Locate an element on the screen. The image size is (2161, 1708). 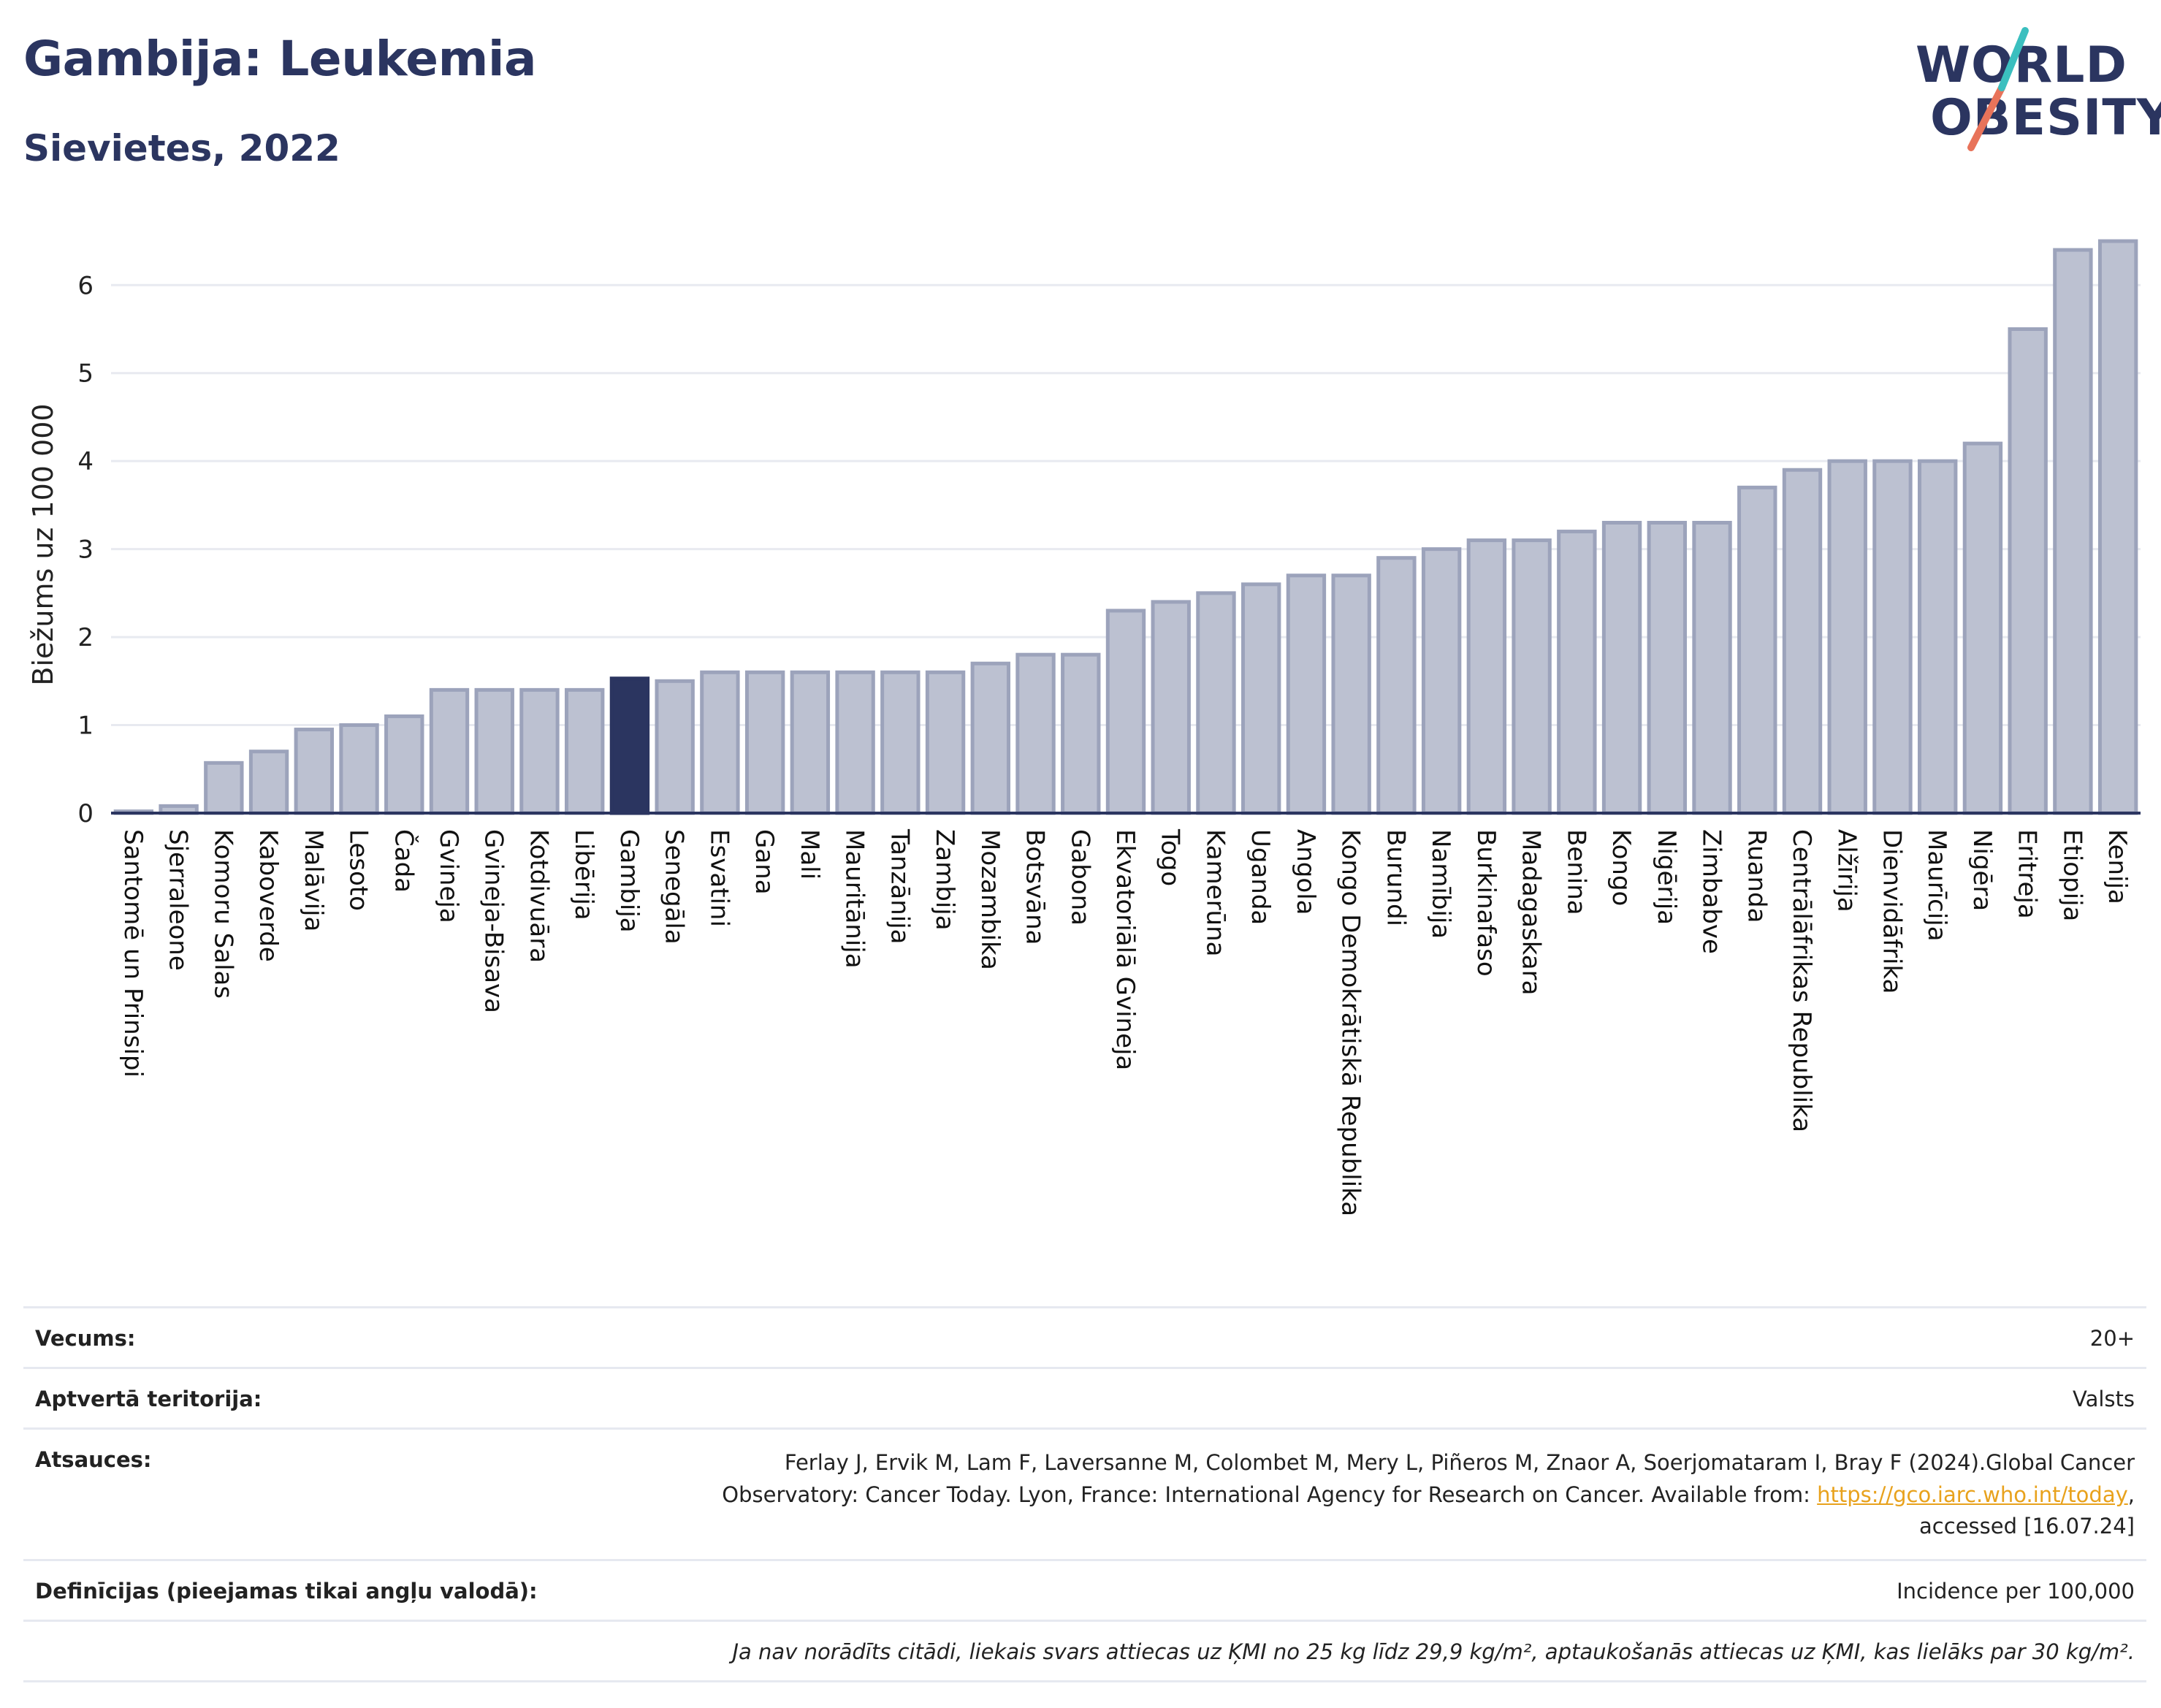
x-tick-label: Gvineja-Bisava is located at coordinates (493, 921).